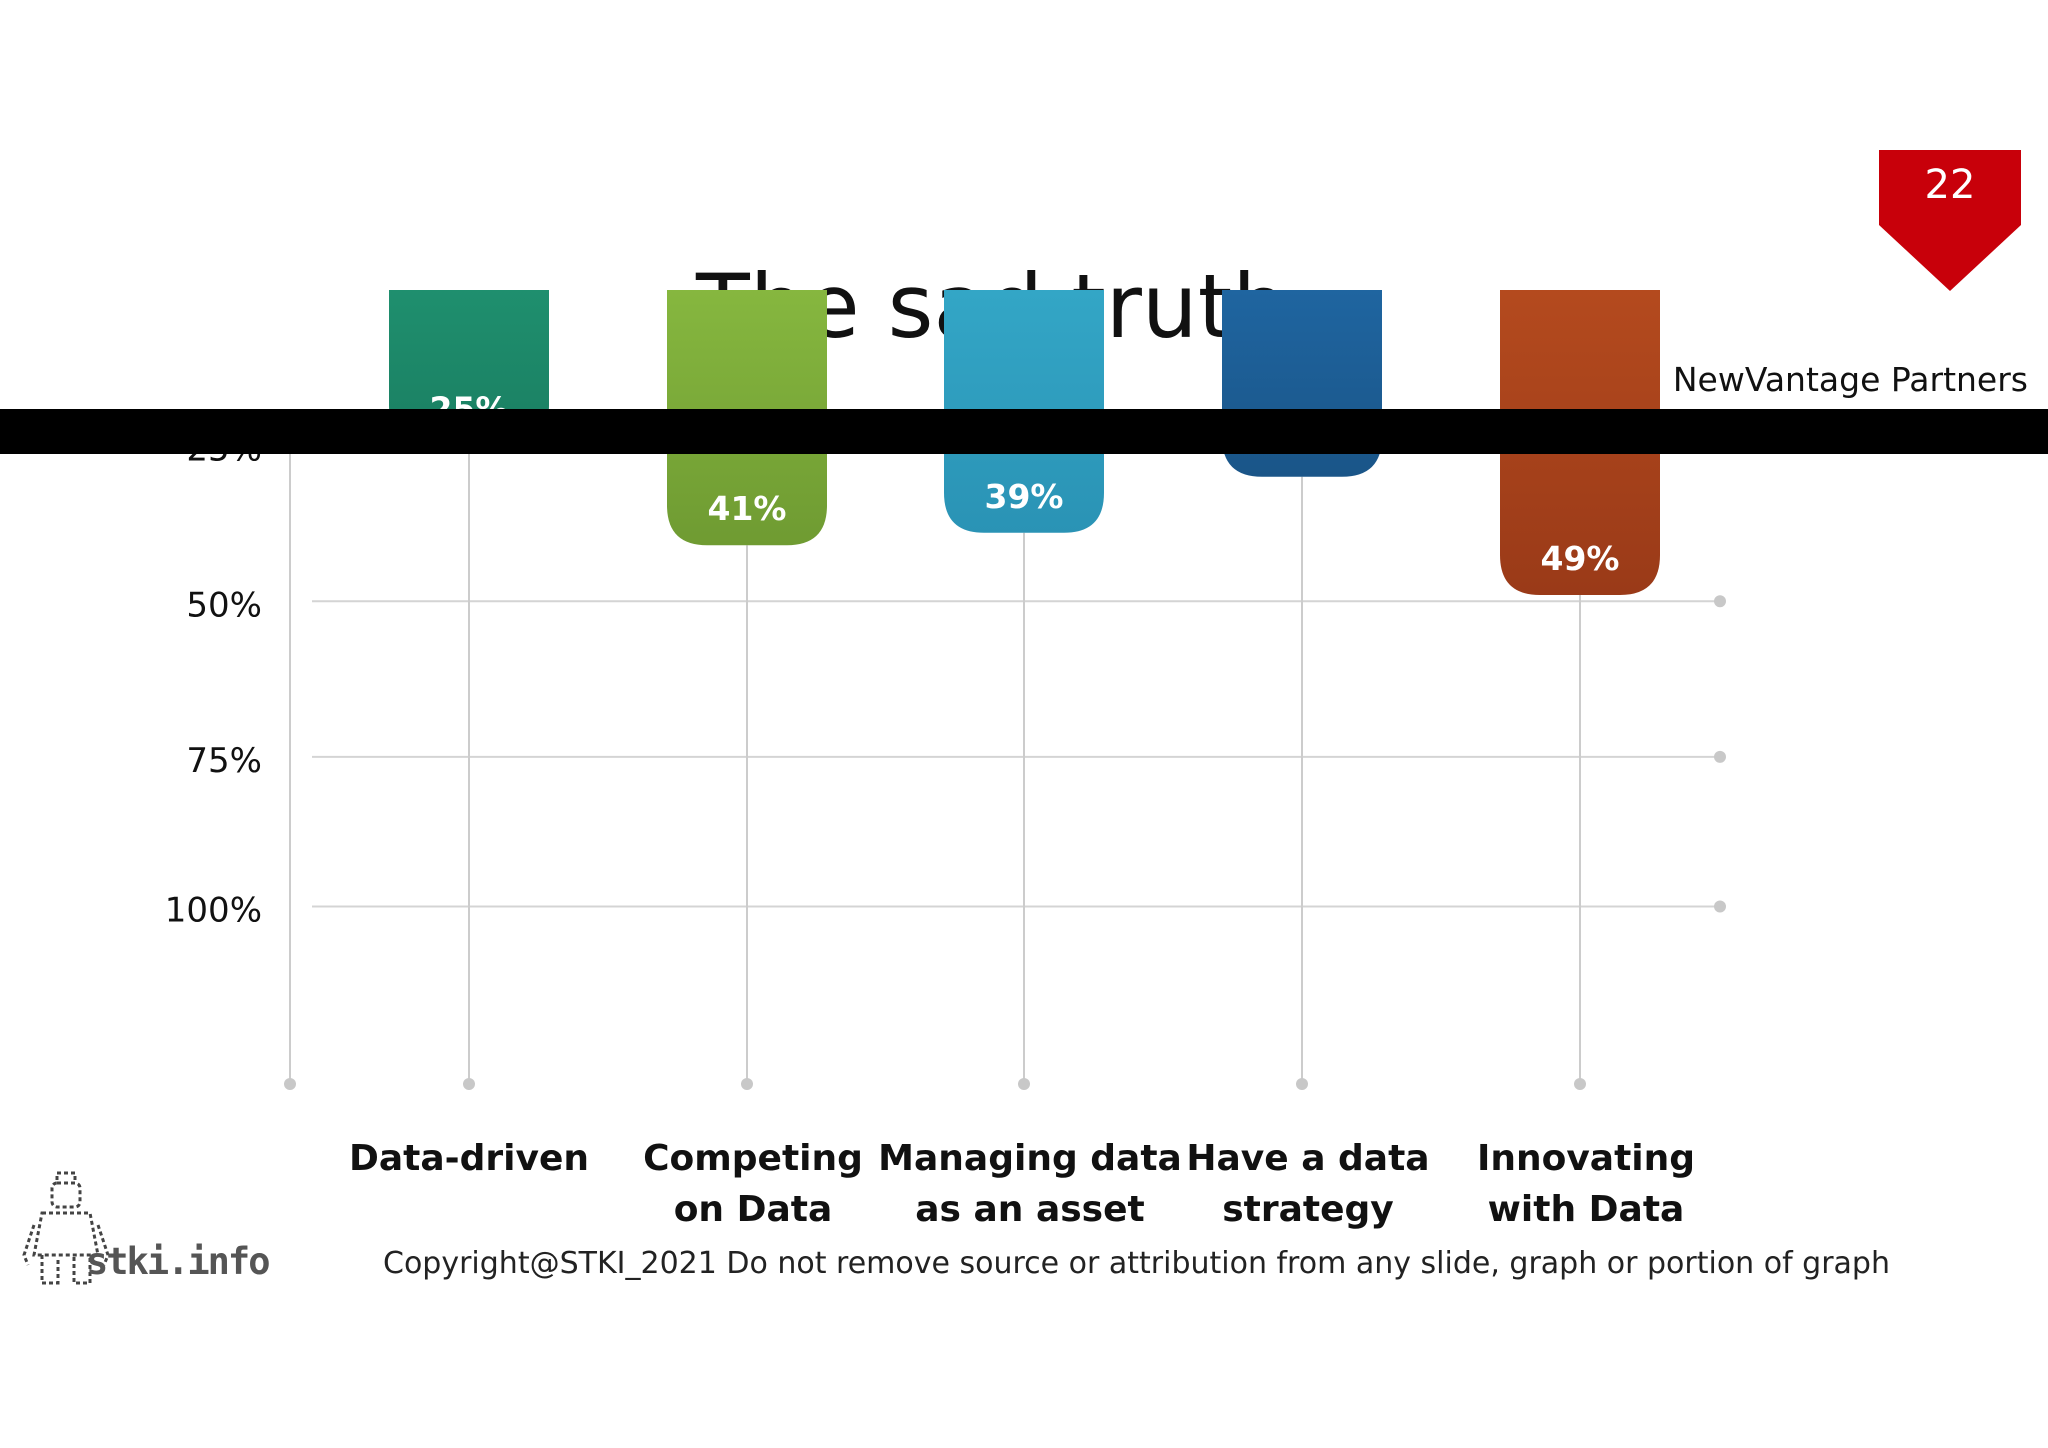  Describe the element at coordinates (753, 1209) in the screenshot. I see `x-category-label: on Data` at that location.